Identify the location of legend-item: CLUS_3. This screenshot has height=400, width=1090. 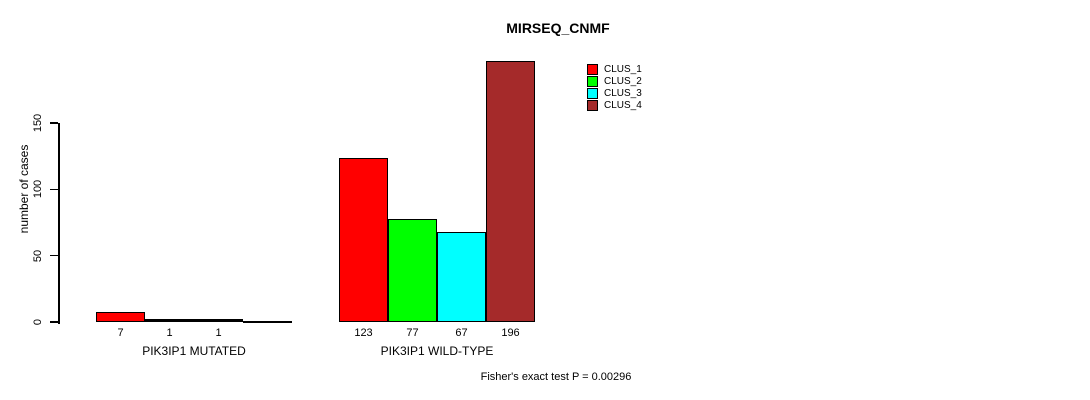
(614, 93).